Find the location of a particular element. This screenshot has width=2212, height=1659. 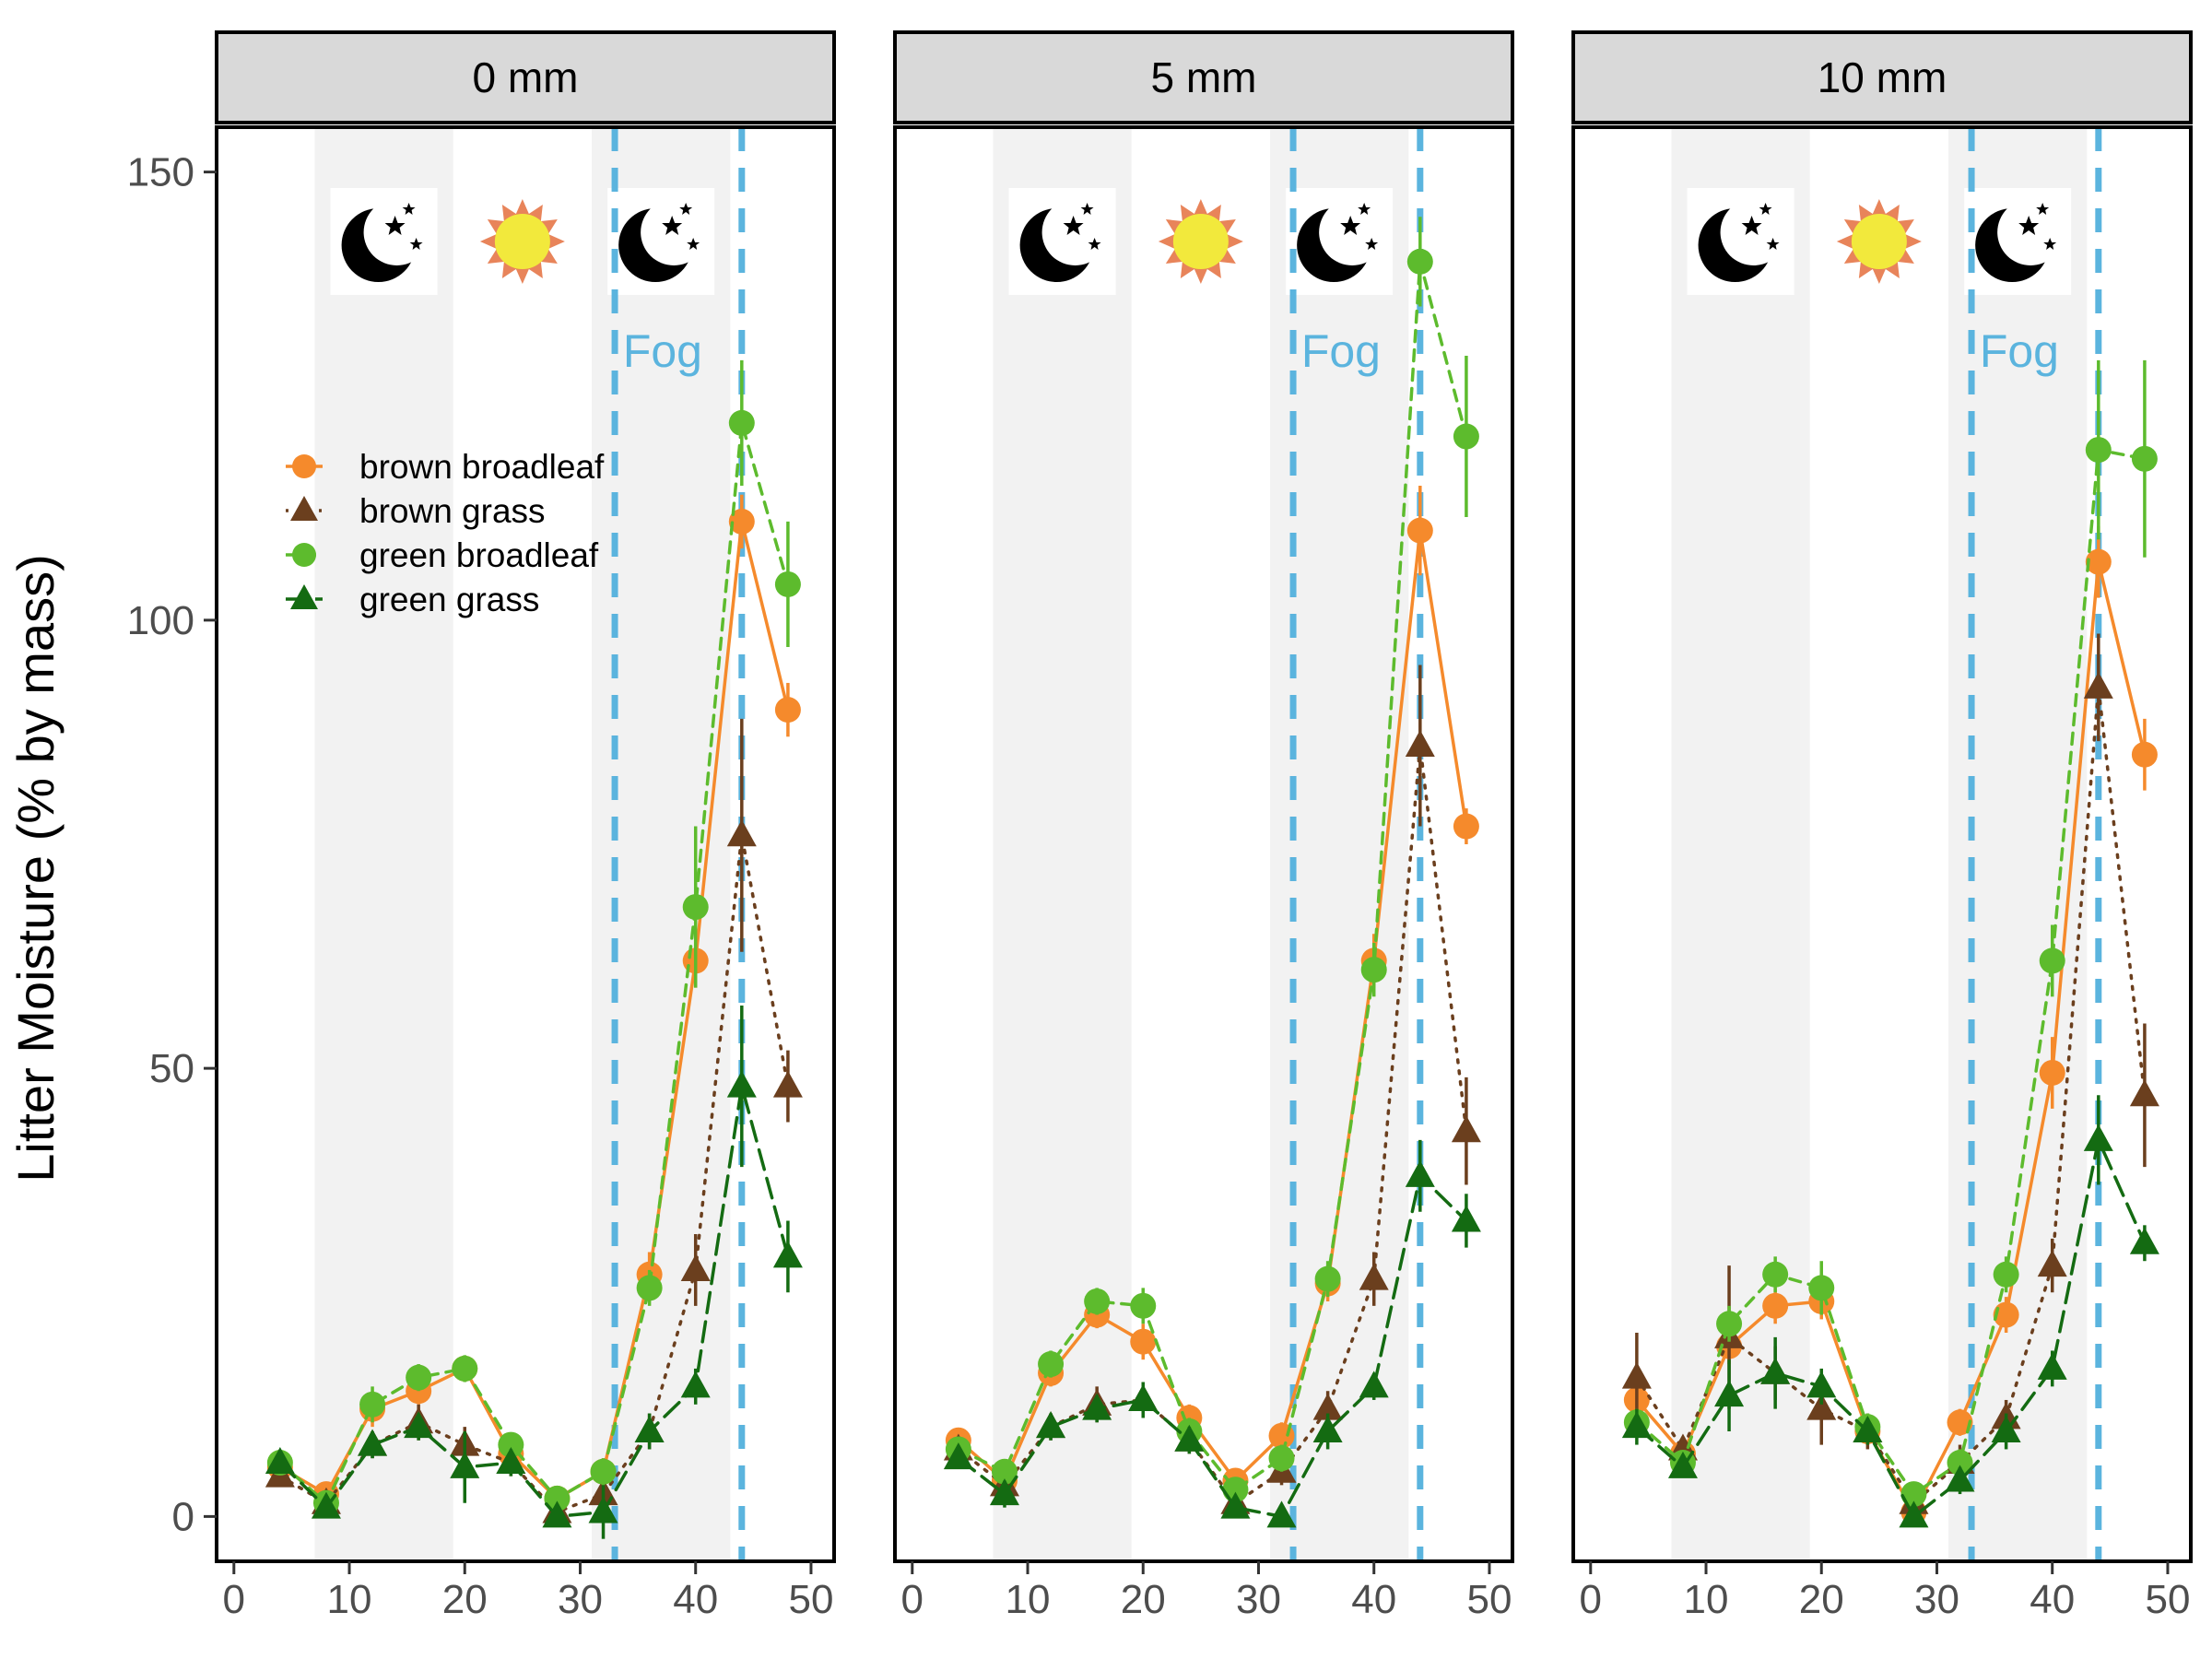

y-tick-label: 150 is located at coordinates (160, 172).